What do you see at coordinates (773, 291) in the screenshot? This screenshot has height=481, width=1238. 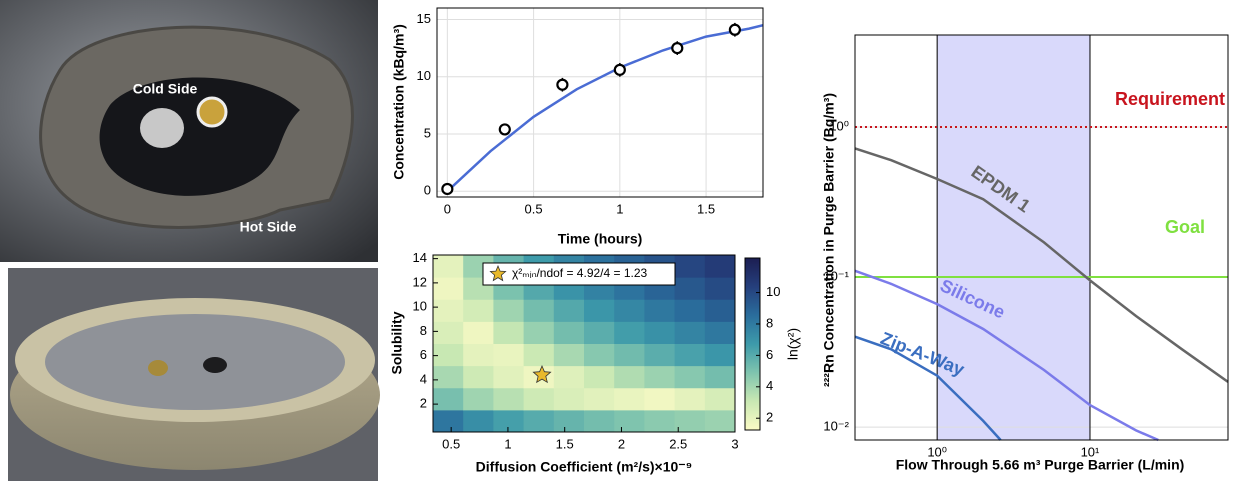 I see `colorbar-tick-label: 10` at bounding box center [773, 291].